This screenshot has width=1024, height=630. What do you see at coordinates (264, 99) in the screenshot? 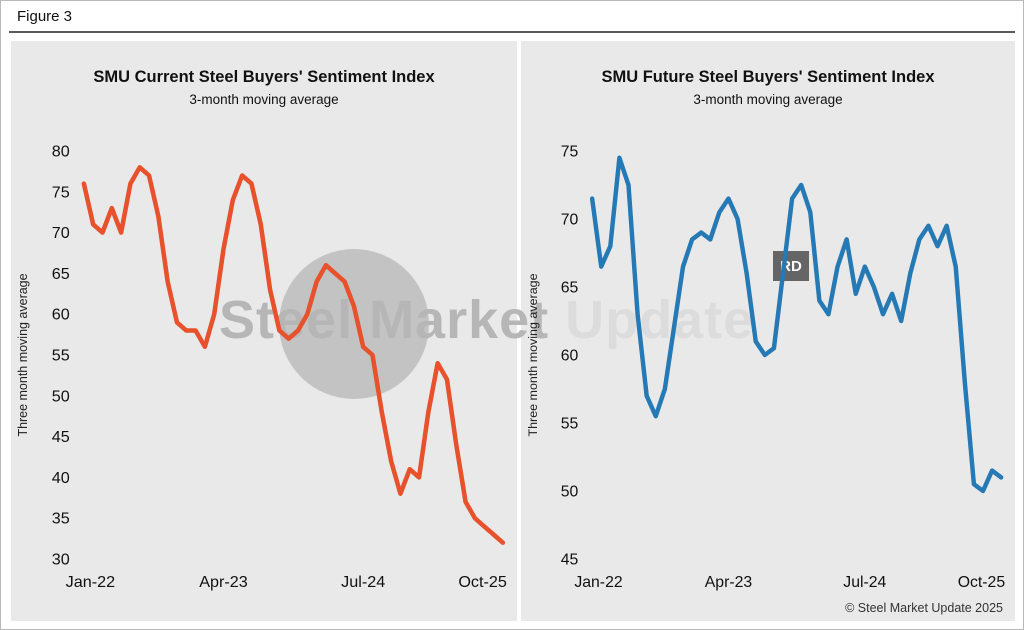
I see `current-chart-subtitle: 3-month moving average` at bounding box center [264, 99].